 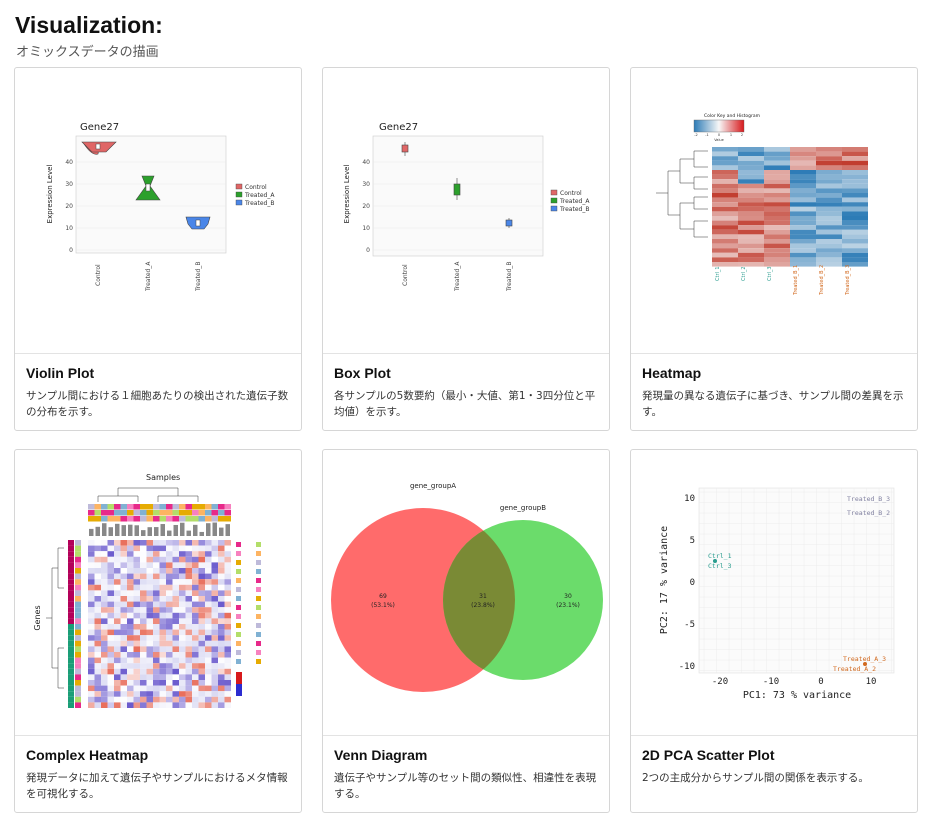 What do you see at coordinates (854, 669) in the screenshot?
I see `pca-point-label: Treated_A_2` at bounding box center [854, 669].